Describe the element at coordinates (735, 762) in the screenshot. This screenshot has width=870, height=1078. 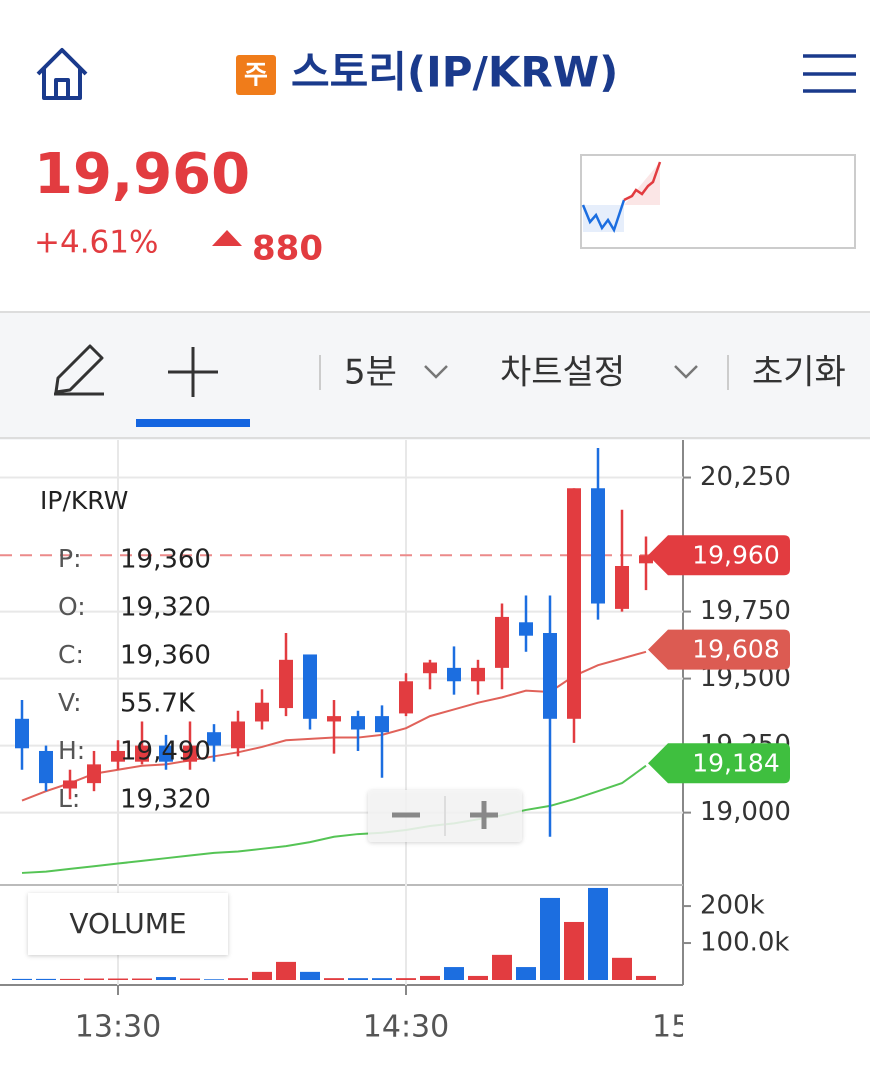
I see `price-tag-label: 19,184` at that location.